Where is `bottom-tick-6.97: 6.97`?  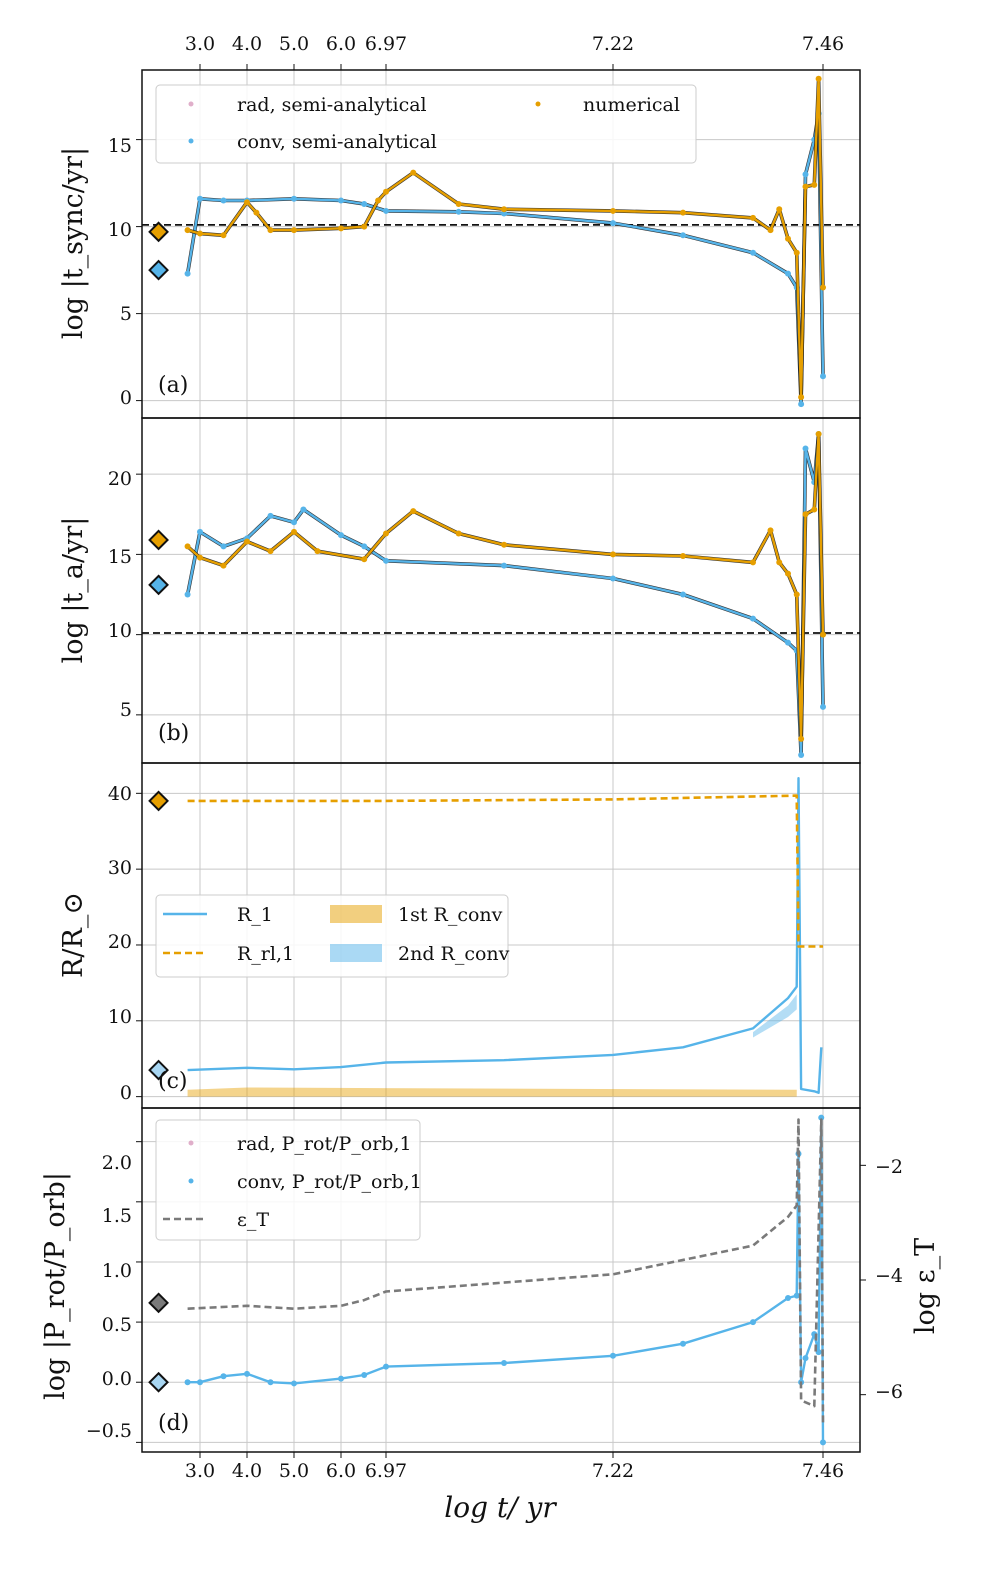 bottom-tick-6.97: 6.97 is located at coordinates (386, 1471).